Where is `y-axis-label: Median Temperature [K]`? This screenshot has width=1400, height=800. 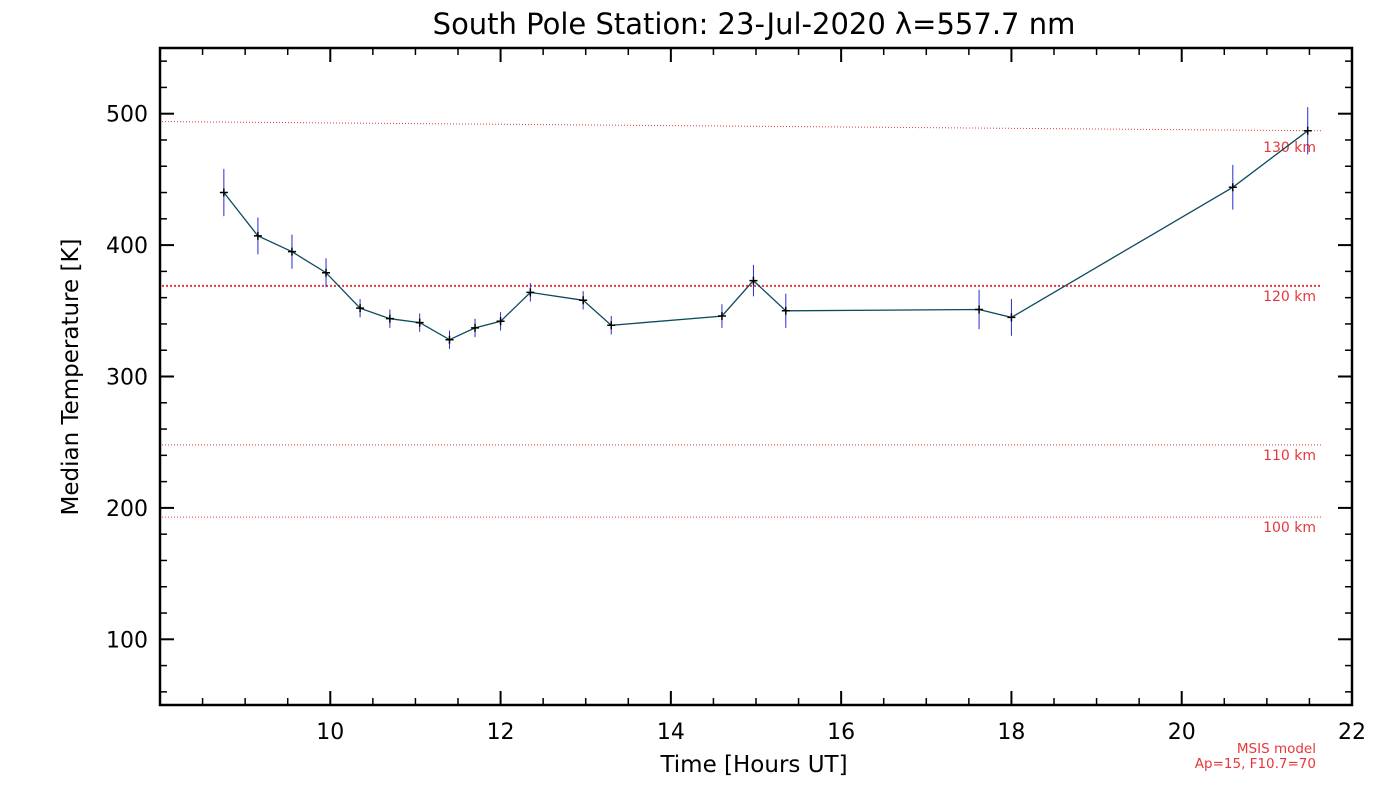 y-axis-label: Median Temperature [K] is located at coordinates (71, 377).